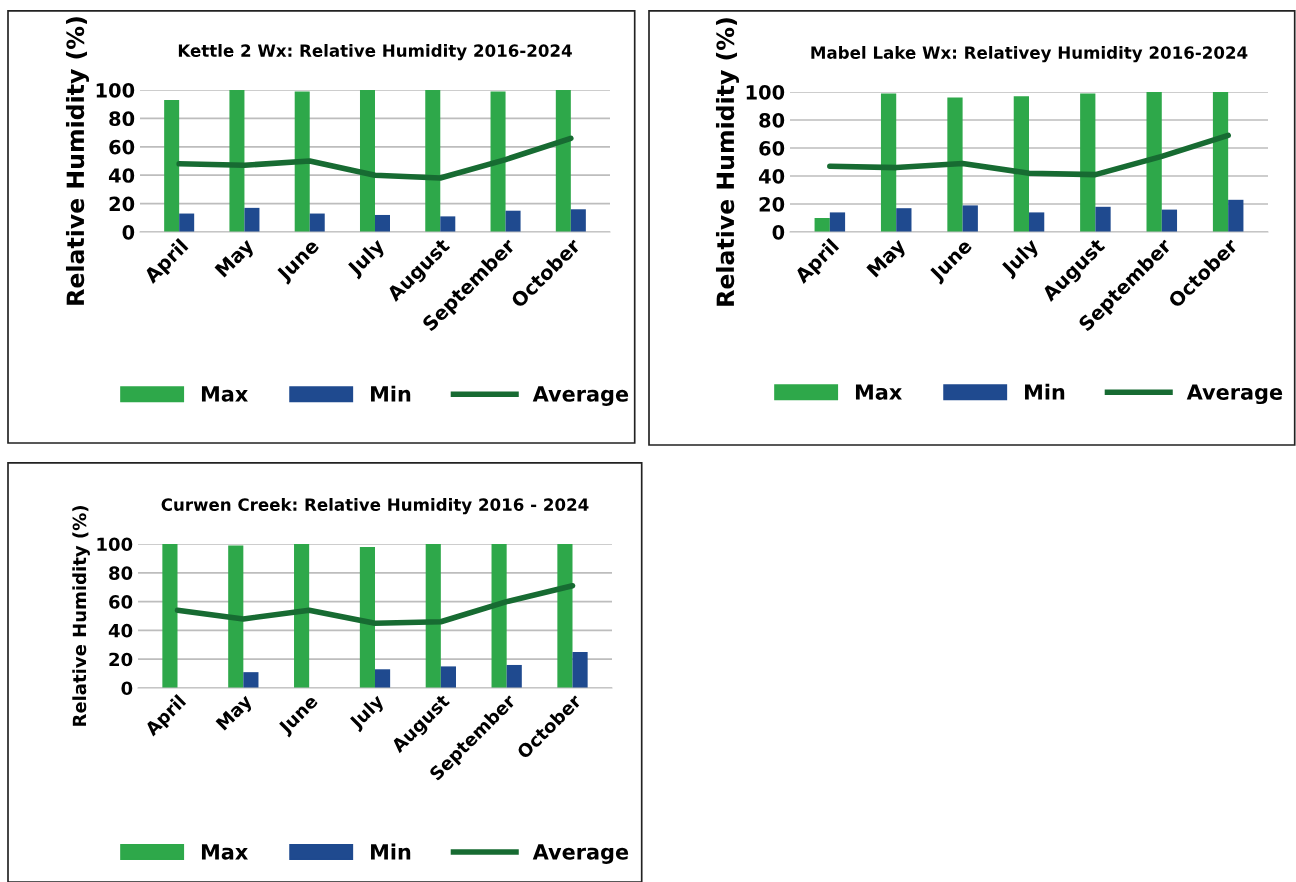  What do you see at coordinates (375, 506) in the screenshot?
I see `chart-title: Curwen Creek: Relative Humidity 2016 - 2024` at bounding box center [375, 506].